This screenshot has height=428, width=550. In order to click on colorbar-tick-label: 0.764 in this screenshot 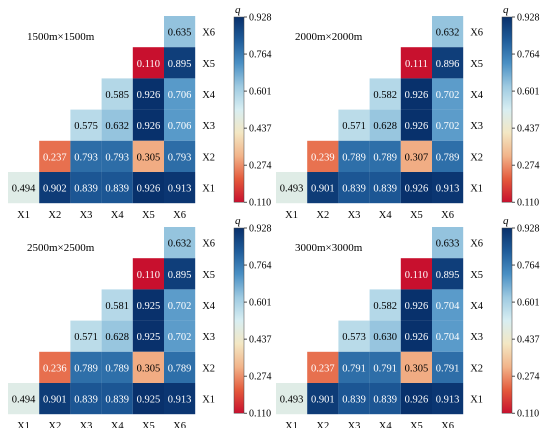, I will do `click(260, 266)`.